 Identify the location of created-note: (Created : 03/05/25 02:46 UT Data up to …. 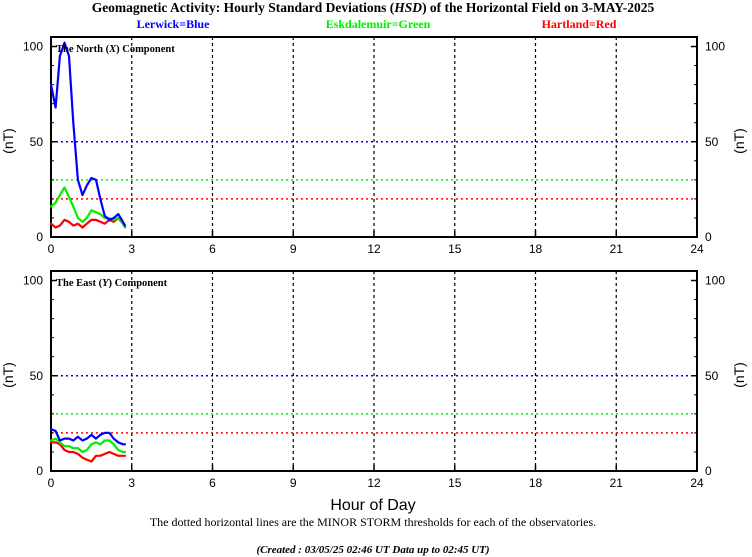
(372, 550).